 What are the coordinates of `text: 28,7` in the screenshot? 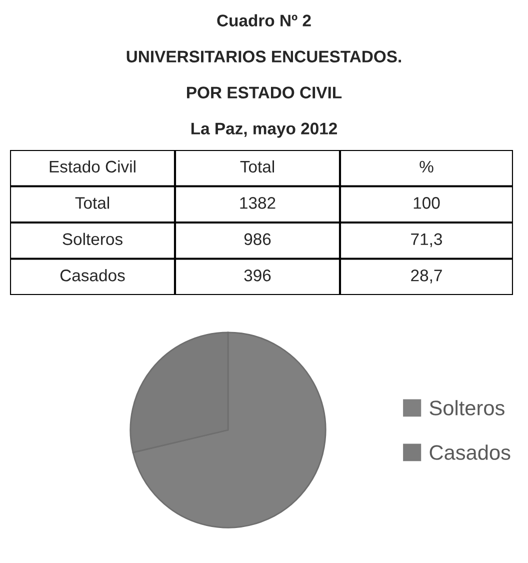 It's located at (426, 277).